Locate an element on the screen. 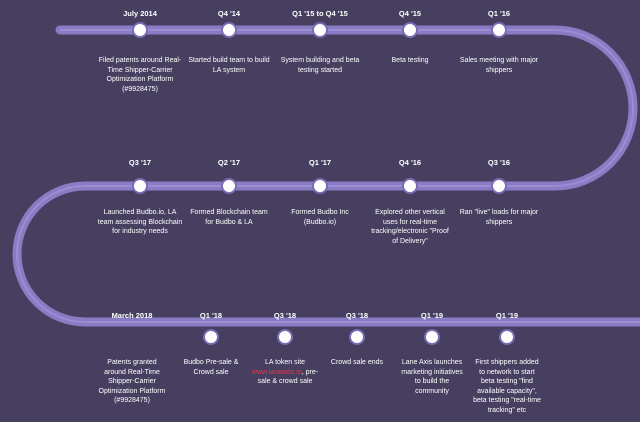  milestone-description: Beta testing is located at coordinates (410, 60).